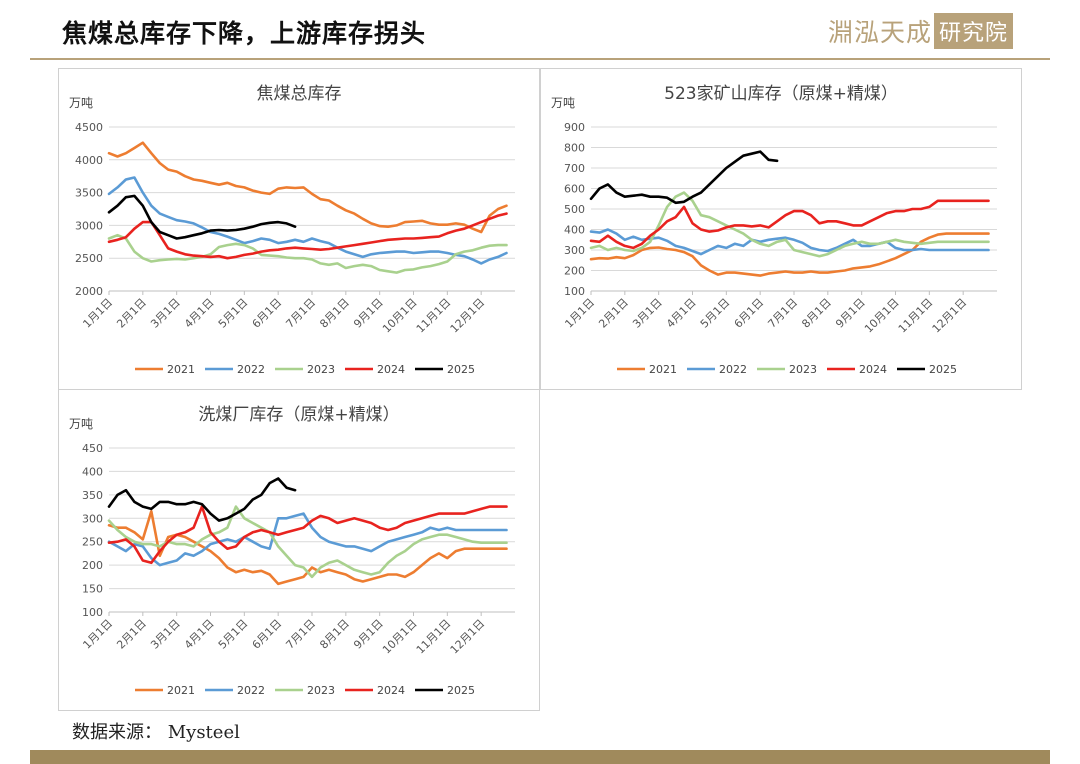 This screenshot has height=764, width=1080. What do you see at coordinates (574, 209) in the screenshot?
I see `y-tick-label: 500` at bounding box center [574, 209].